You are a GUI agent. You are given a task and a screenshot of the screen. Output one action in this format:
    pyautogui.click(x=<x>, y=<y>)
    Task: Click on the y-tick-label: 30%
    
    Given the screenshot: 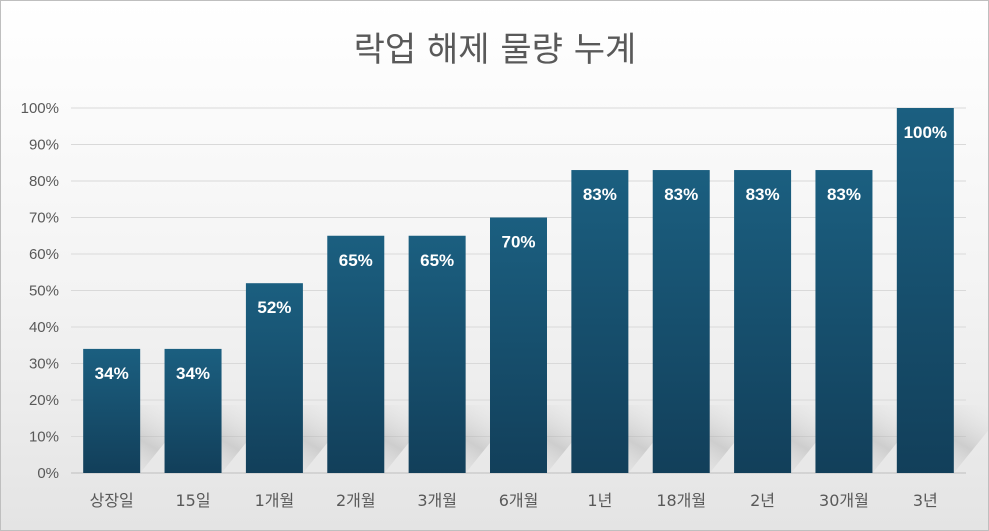 What is the action you would take?
    pyautogui.click(x=44, y=364)
    